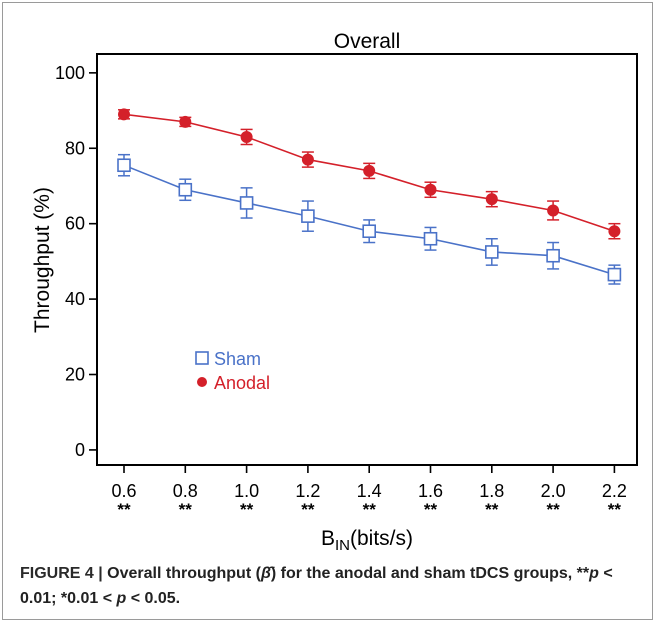 This screenshot has width=655, height=627. What do you see at coordinates (42, 260) in the screenshot?
I see `y-axis-label: Throughput (%)` at bounding box center [42, 260].